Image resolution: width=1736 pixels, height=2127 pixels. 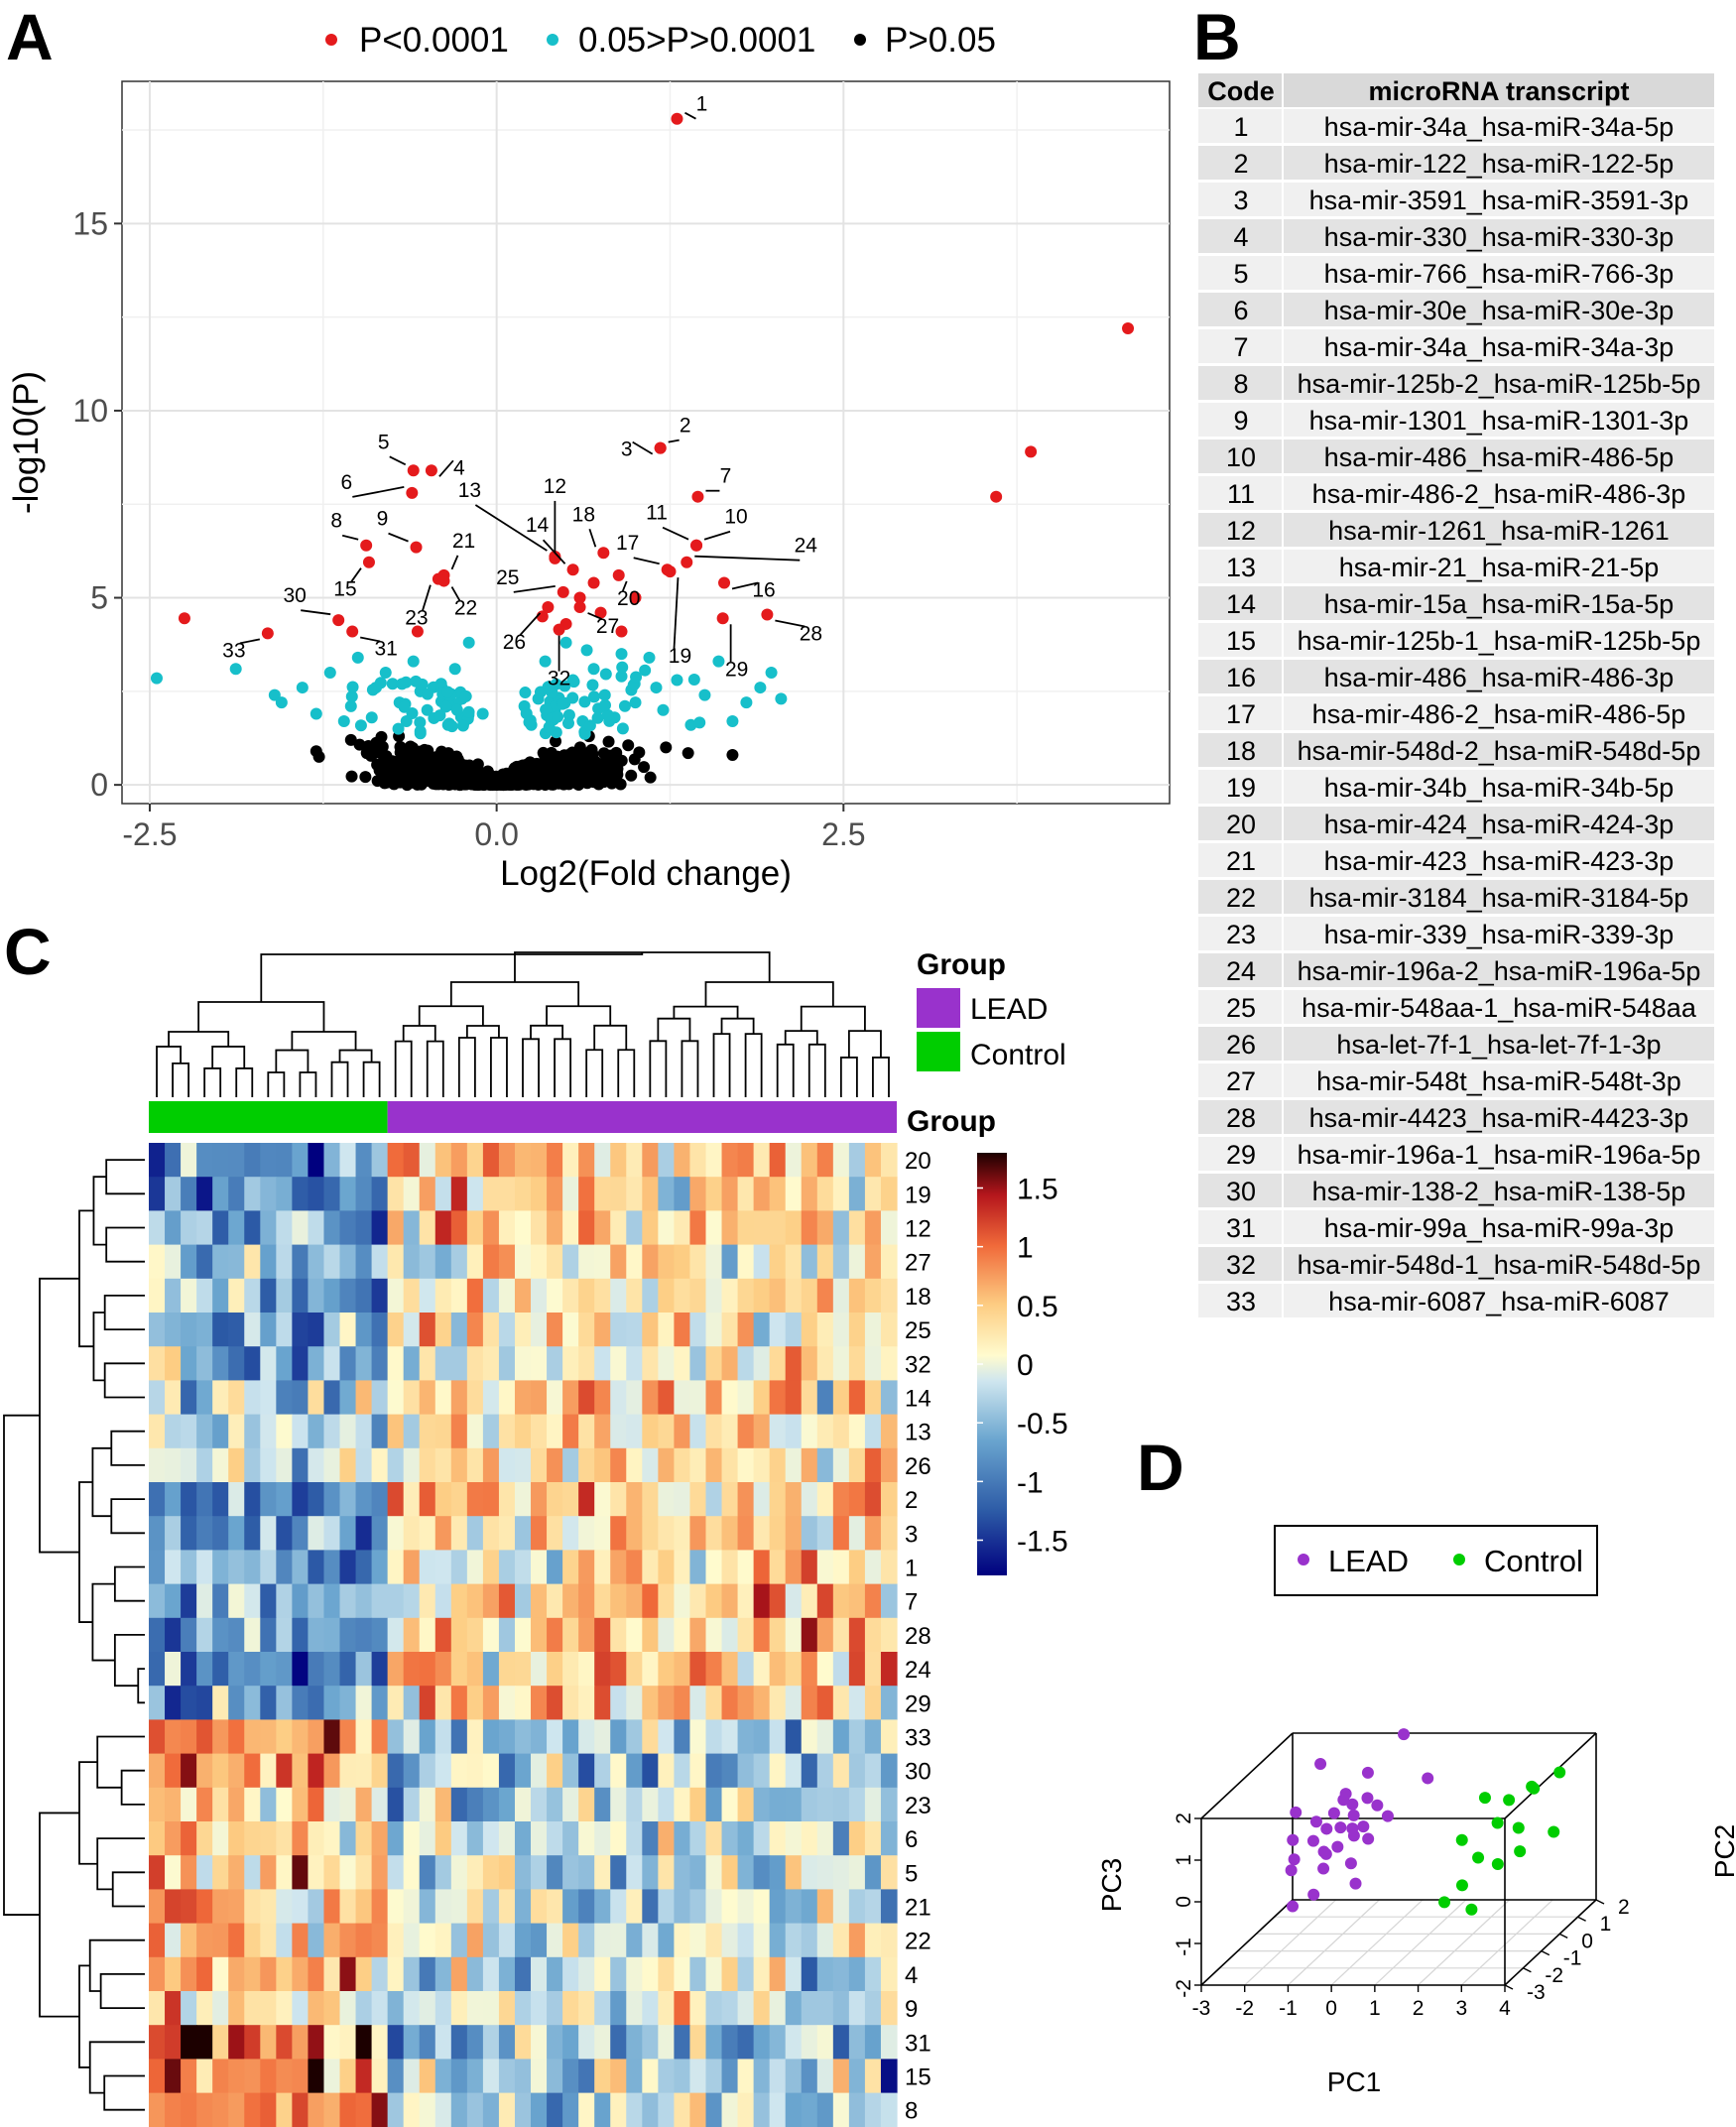 I want to click on annotation-label: 9, so click(x=383, y=519).